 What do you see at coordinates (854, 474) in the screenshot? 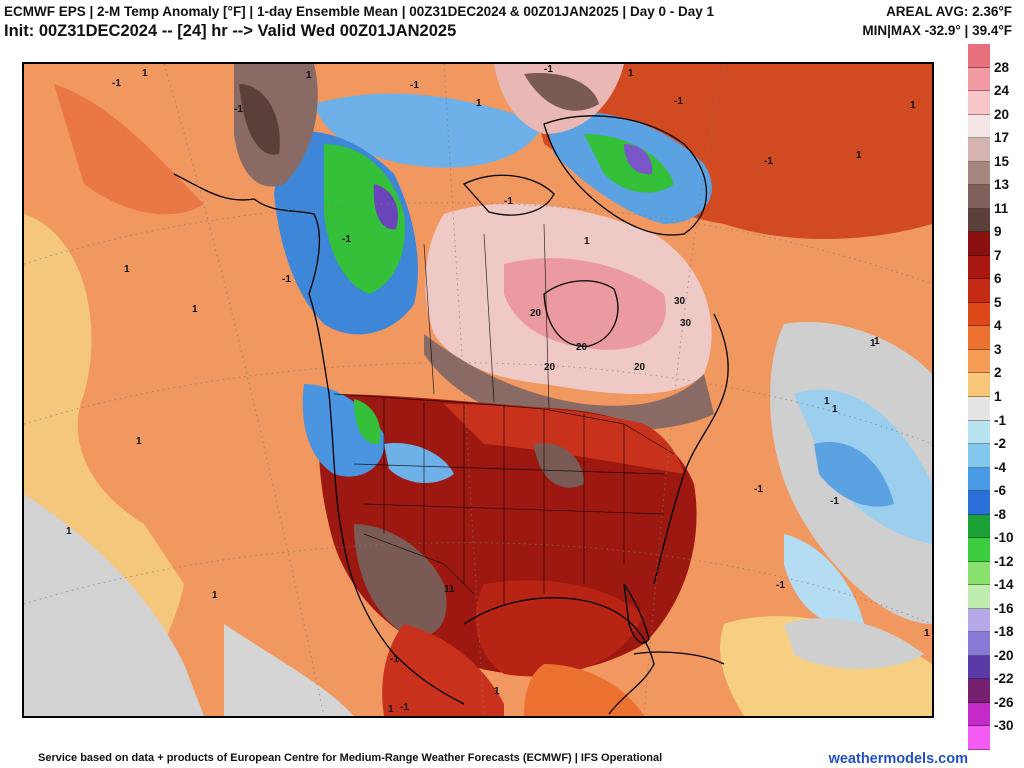
I see `atlantic-blue-patch` at bounding box center [854, 474].